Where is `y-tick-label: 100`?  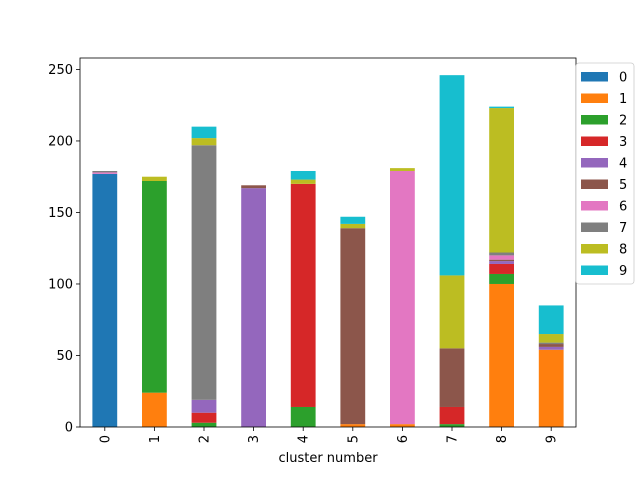 y-tick-label: 100 is located at coordinates (60, 284).